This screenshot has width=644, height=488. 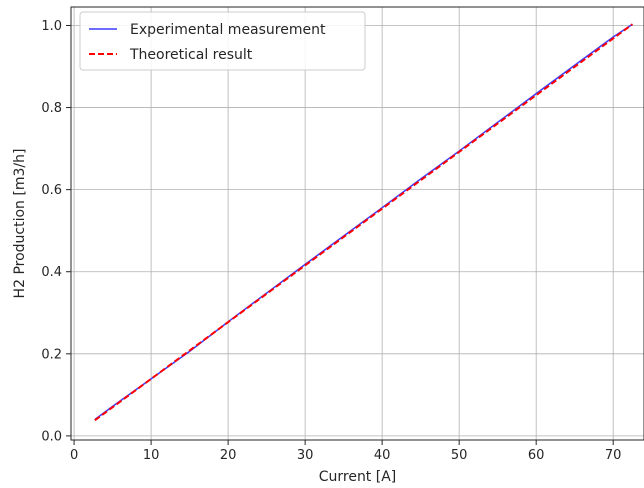 What do you see at coordinates (305, 455) in the screenshot?
I see `x-tick-label-3: 30` at bounding box center [305, 455].